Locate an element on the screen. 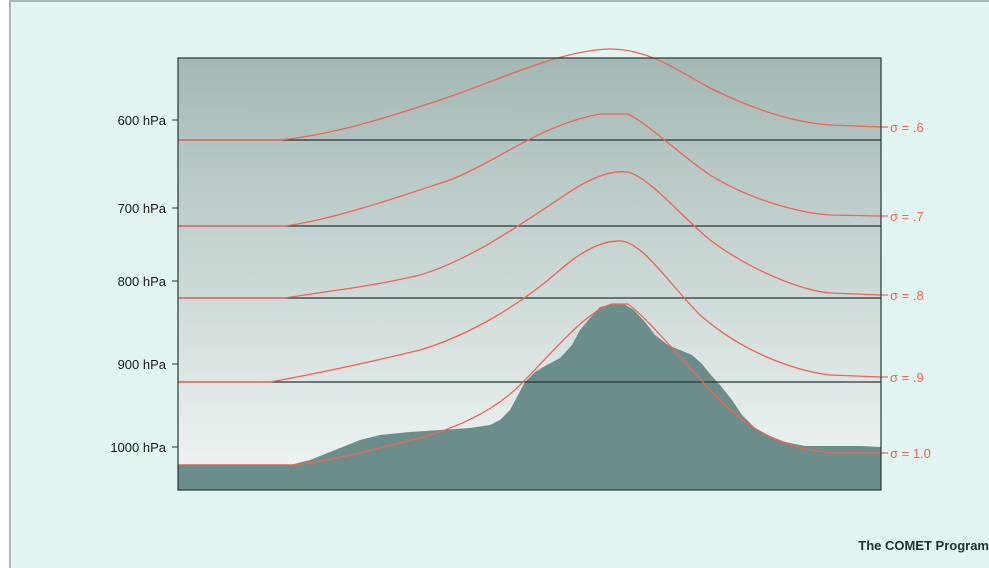  pressure-label: 900 hPa is located at coordinates (142, 364).